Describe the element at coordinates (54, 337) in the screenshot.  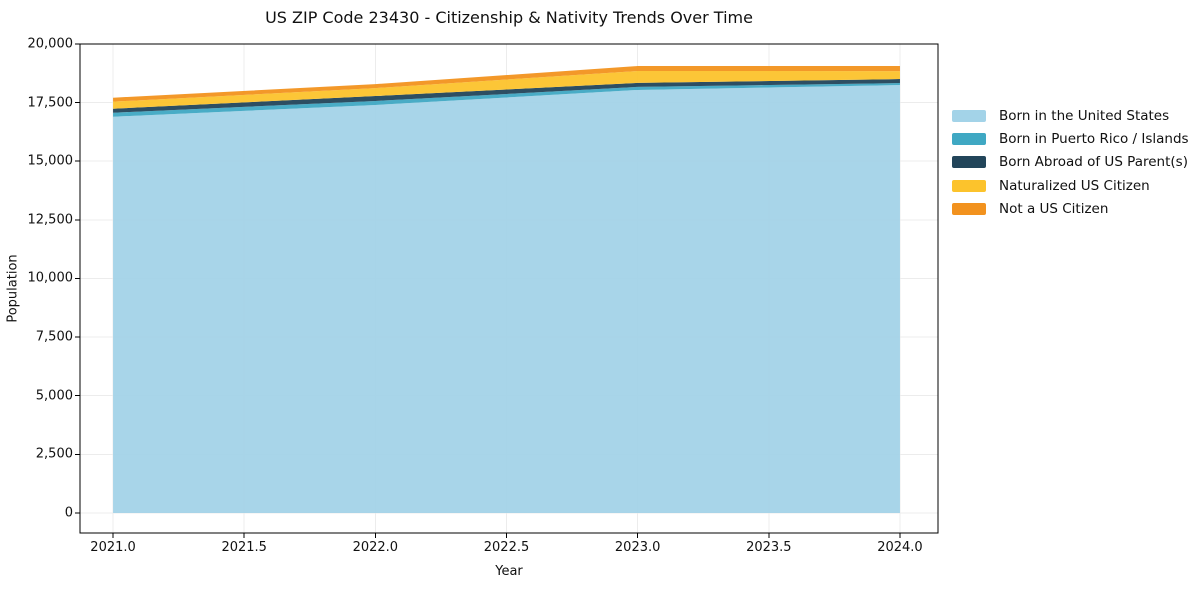
I see `y-tick-label: 7,500` at that location.